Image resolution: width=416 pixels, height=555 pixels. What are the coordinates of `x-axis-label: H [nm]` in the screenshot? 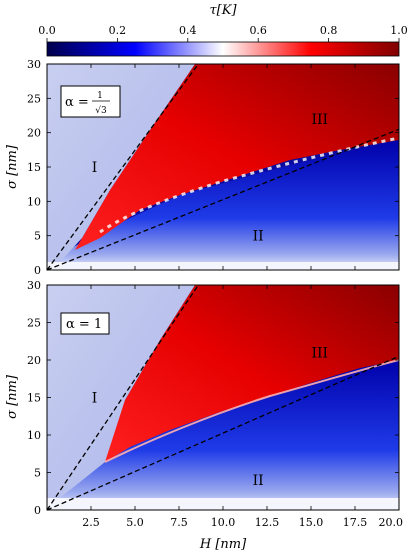 It's located at (223, 544).